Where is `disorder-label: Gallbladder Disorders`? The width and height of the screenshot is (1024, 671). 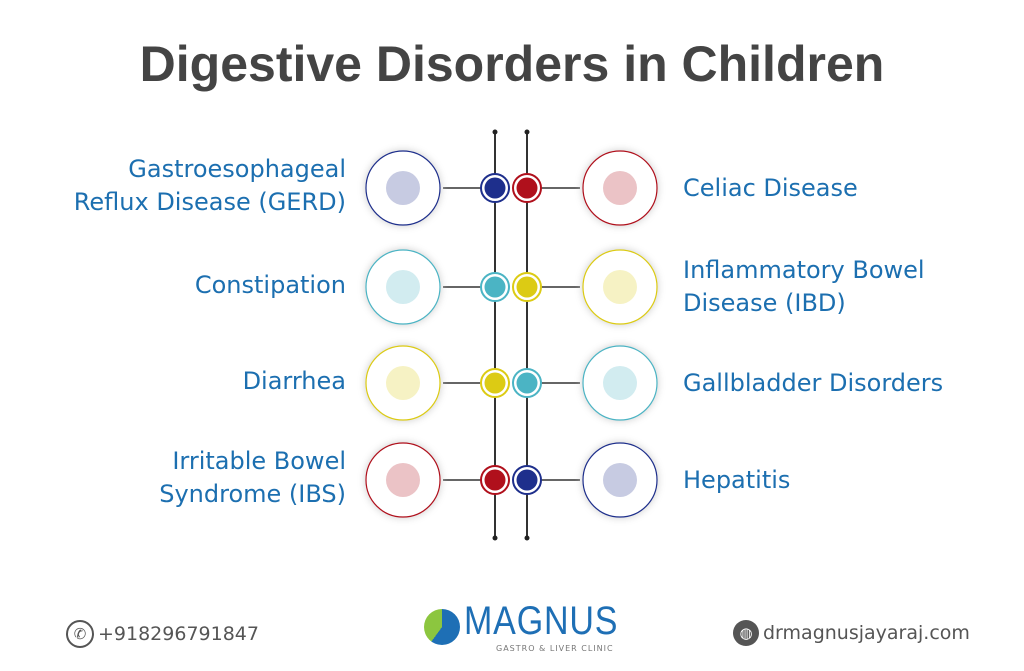
disorder-label: Gallbladder Disorders is located at coordinates (813, 383).